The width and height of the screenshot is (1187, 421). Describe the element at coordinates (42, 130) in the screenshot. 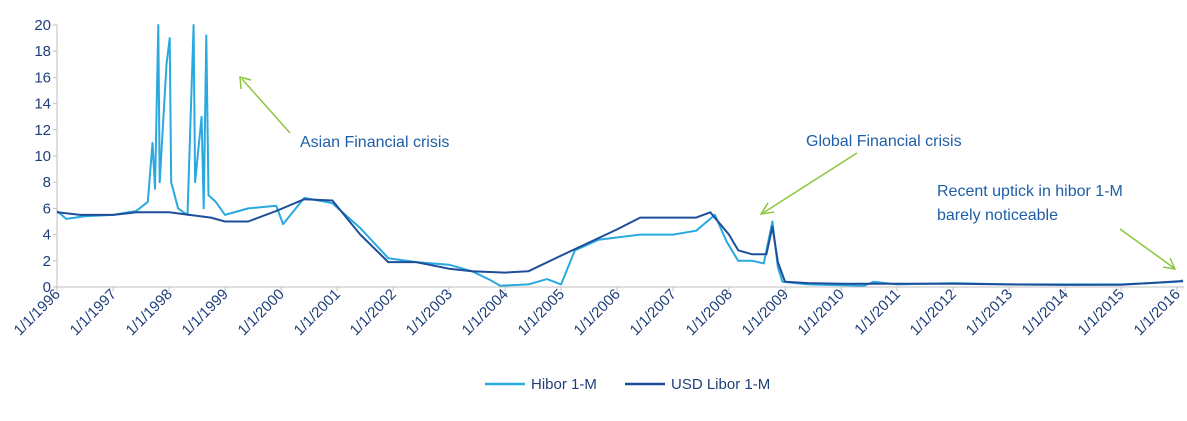

I see `y-tick-label: 12` at that location.